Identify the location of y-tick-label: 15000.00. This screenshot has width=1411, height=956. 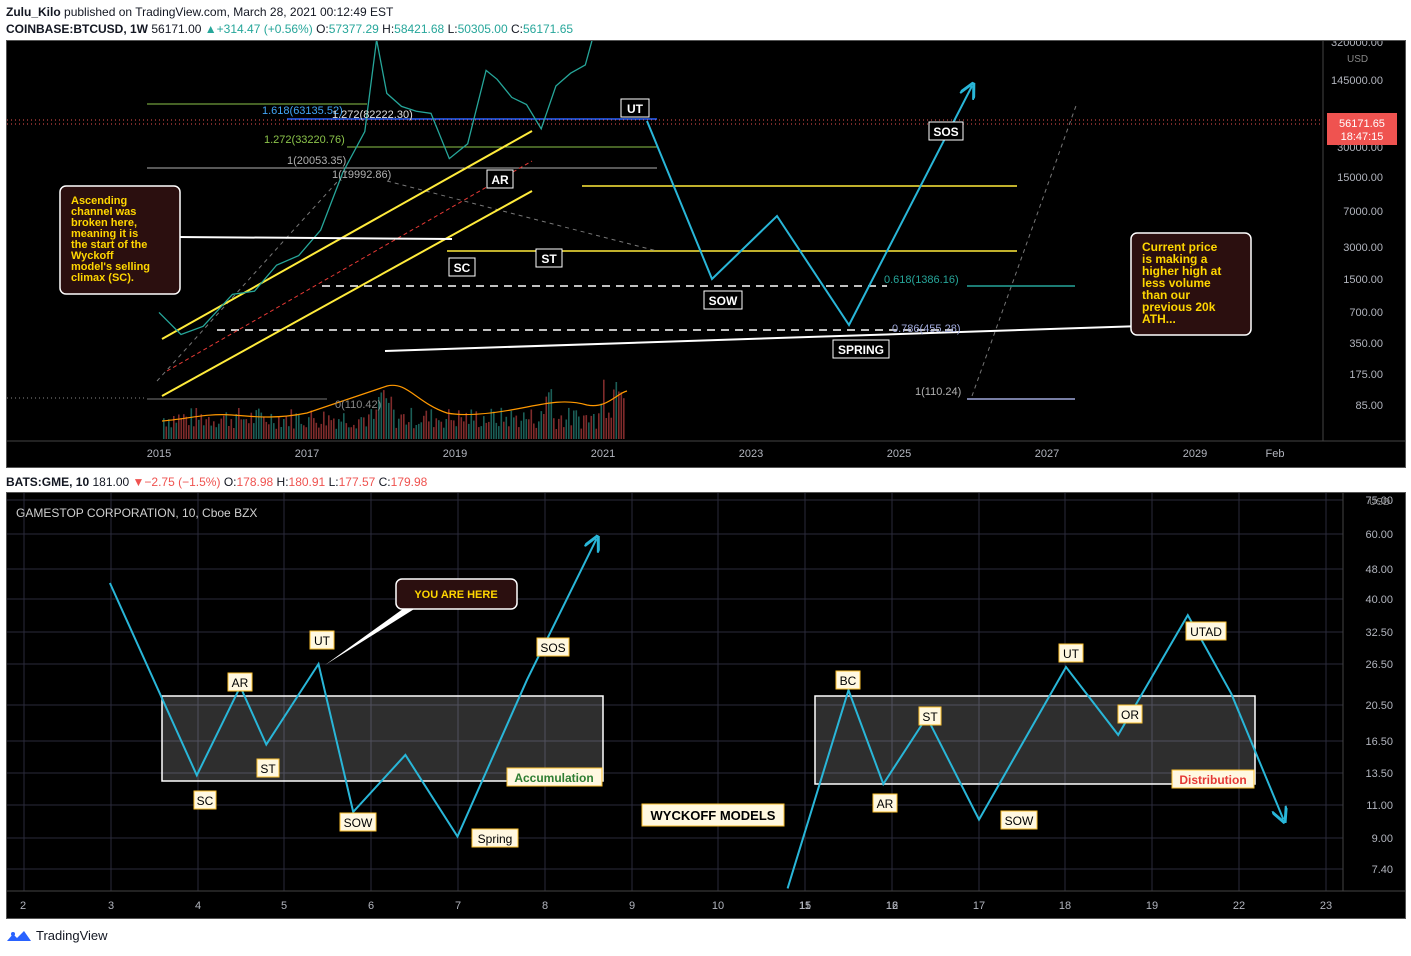
(1360, 178).